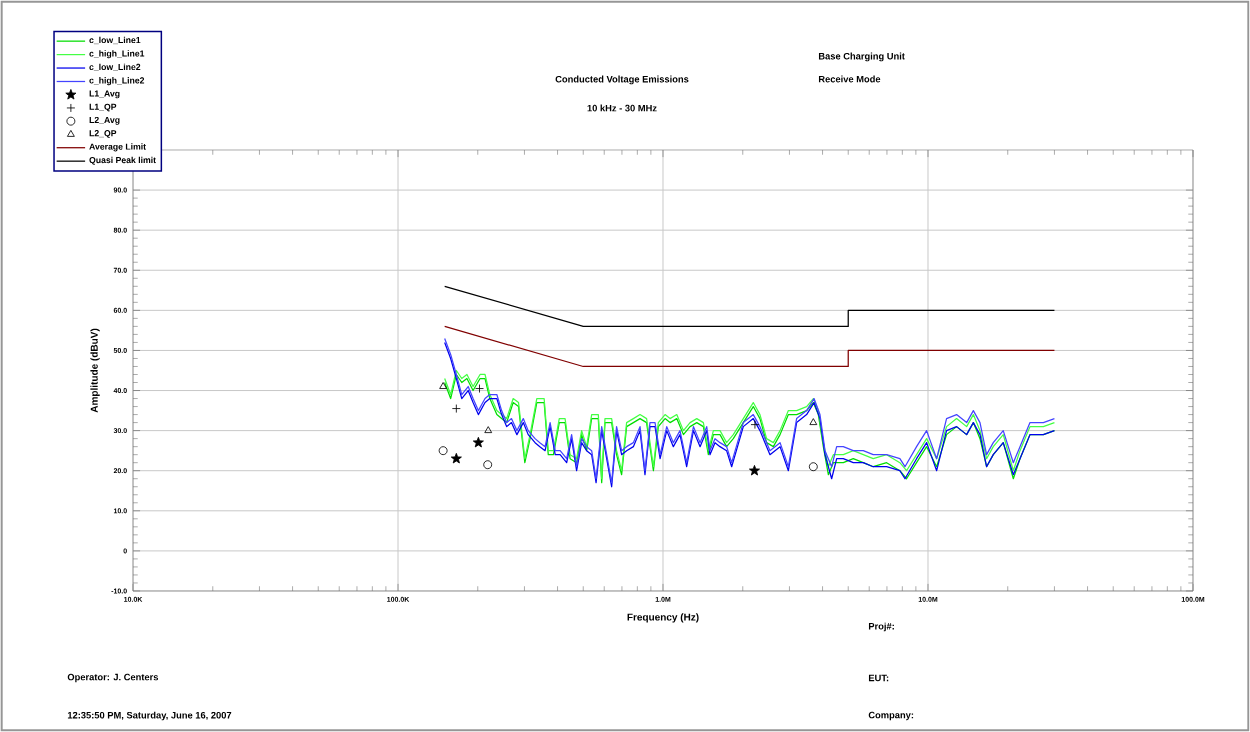 The image size is (1250, 732). Describe the element at coordinates (663, 618) in the screenshot. I see `x-axis-title: Frequency (Hz)` at that location.